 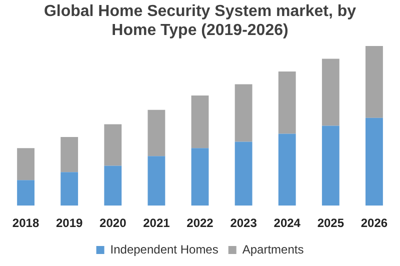 I want to click on x-tick-label: 2018, so click(x=26, y=223).